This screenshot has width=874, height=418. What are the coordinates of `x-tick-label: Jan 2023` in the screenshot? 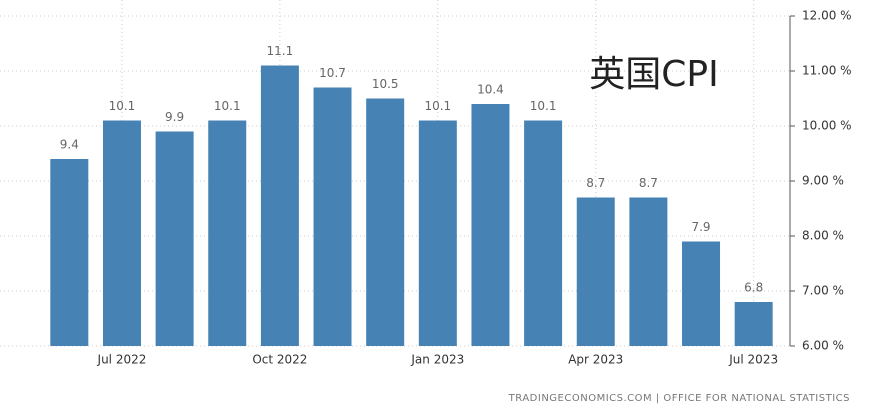 It's located at (437, 360).